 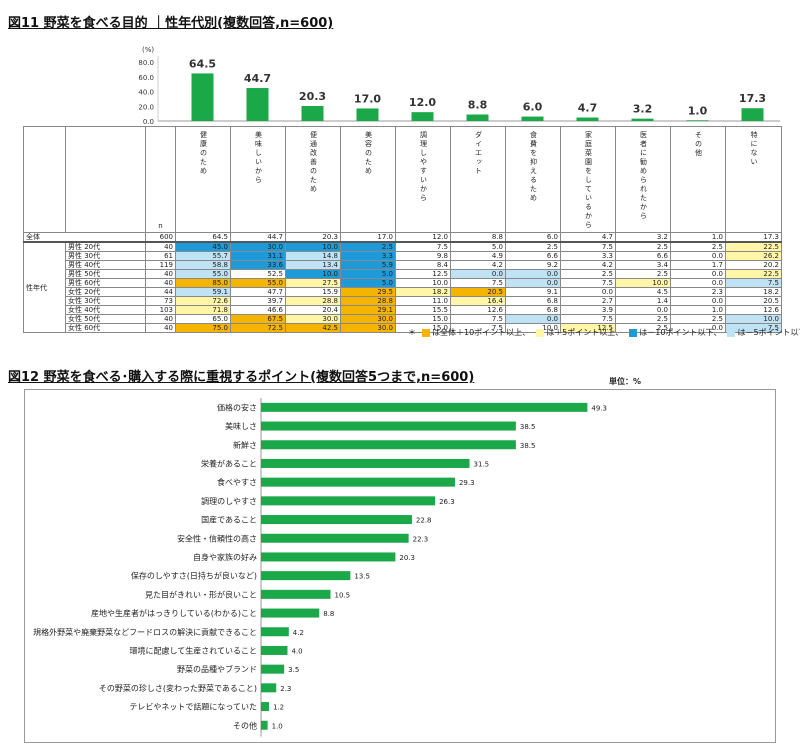 I want to click on category-label: 食べやすさ, so click(x=237, y=482).